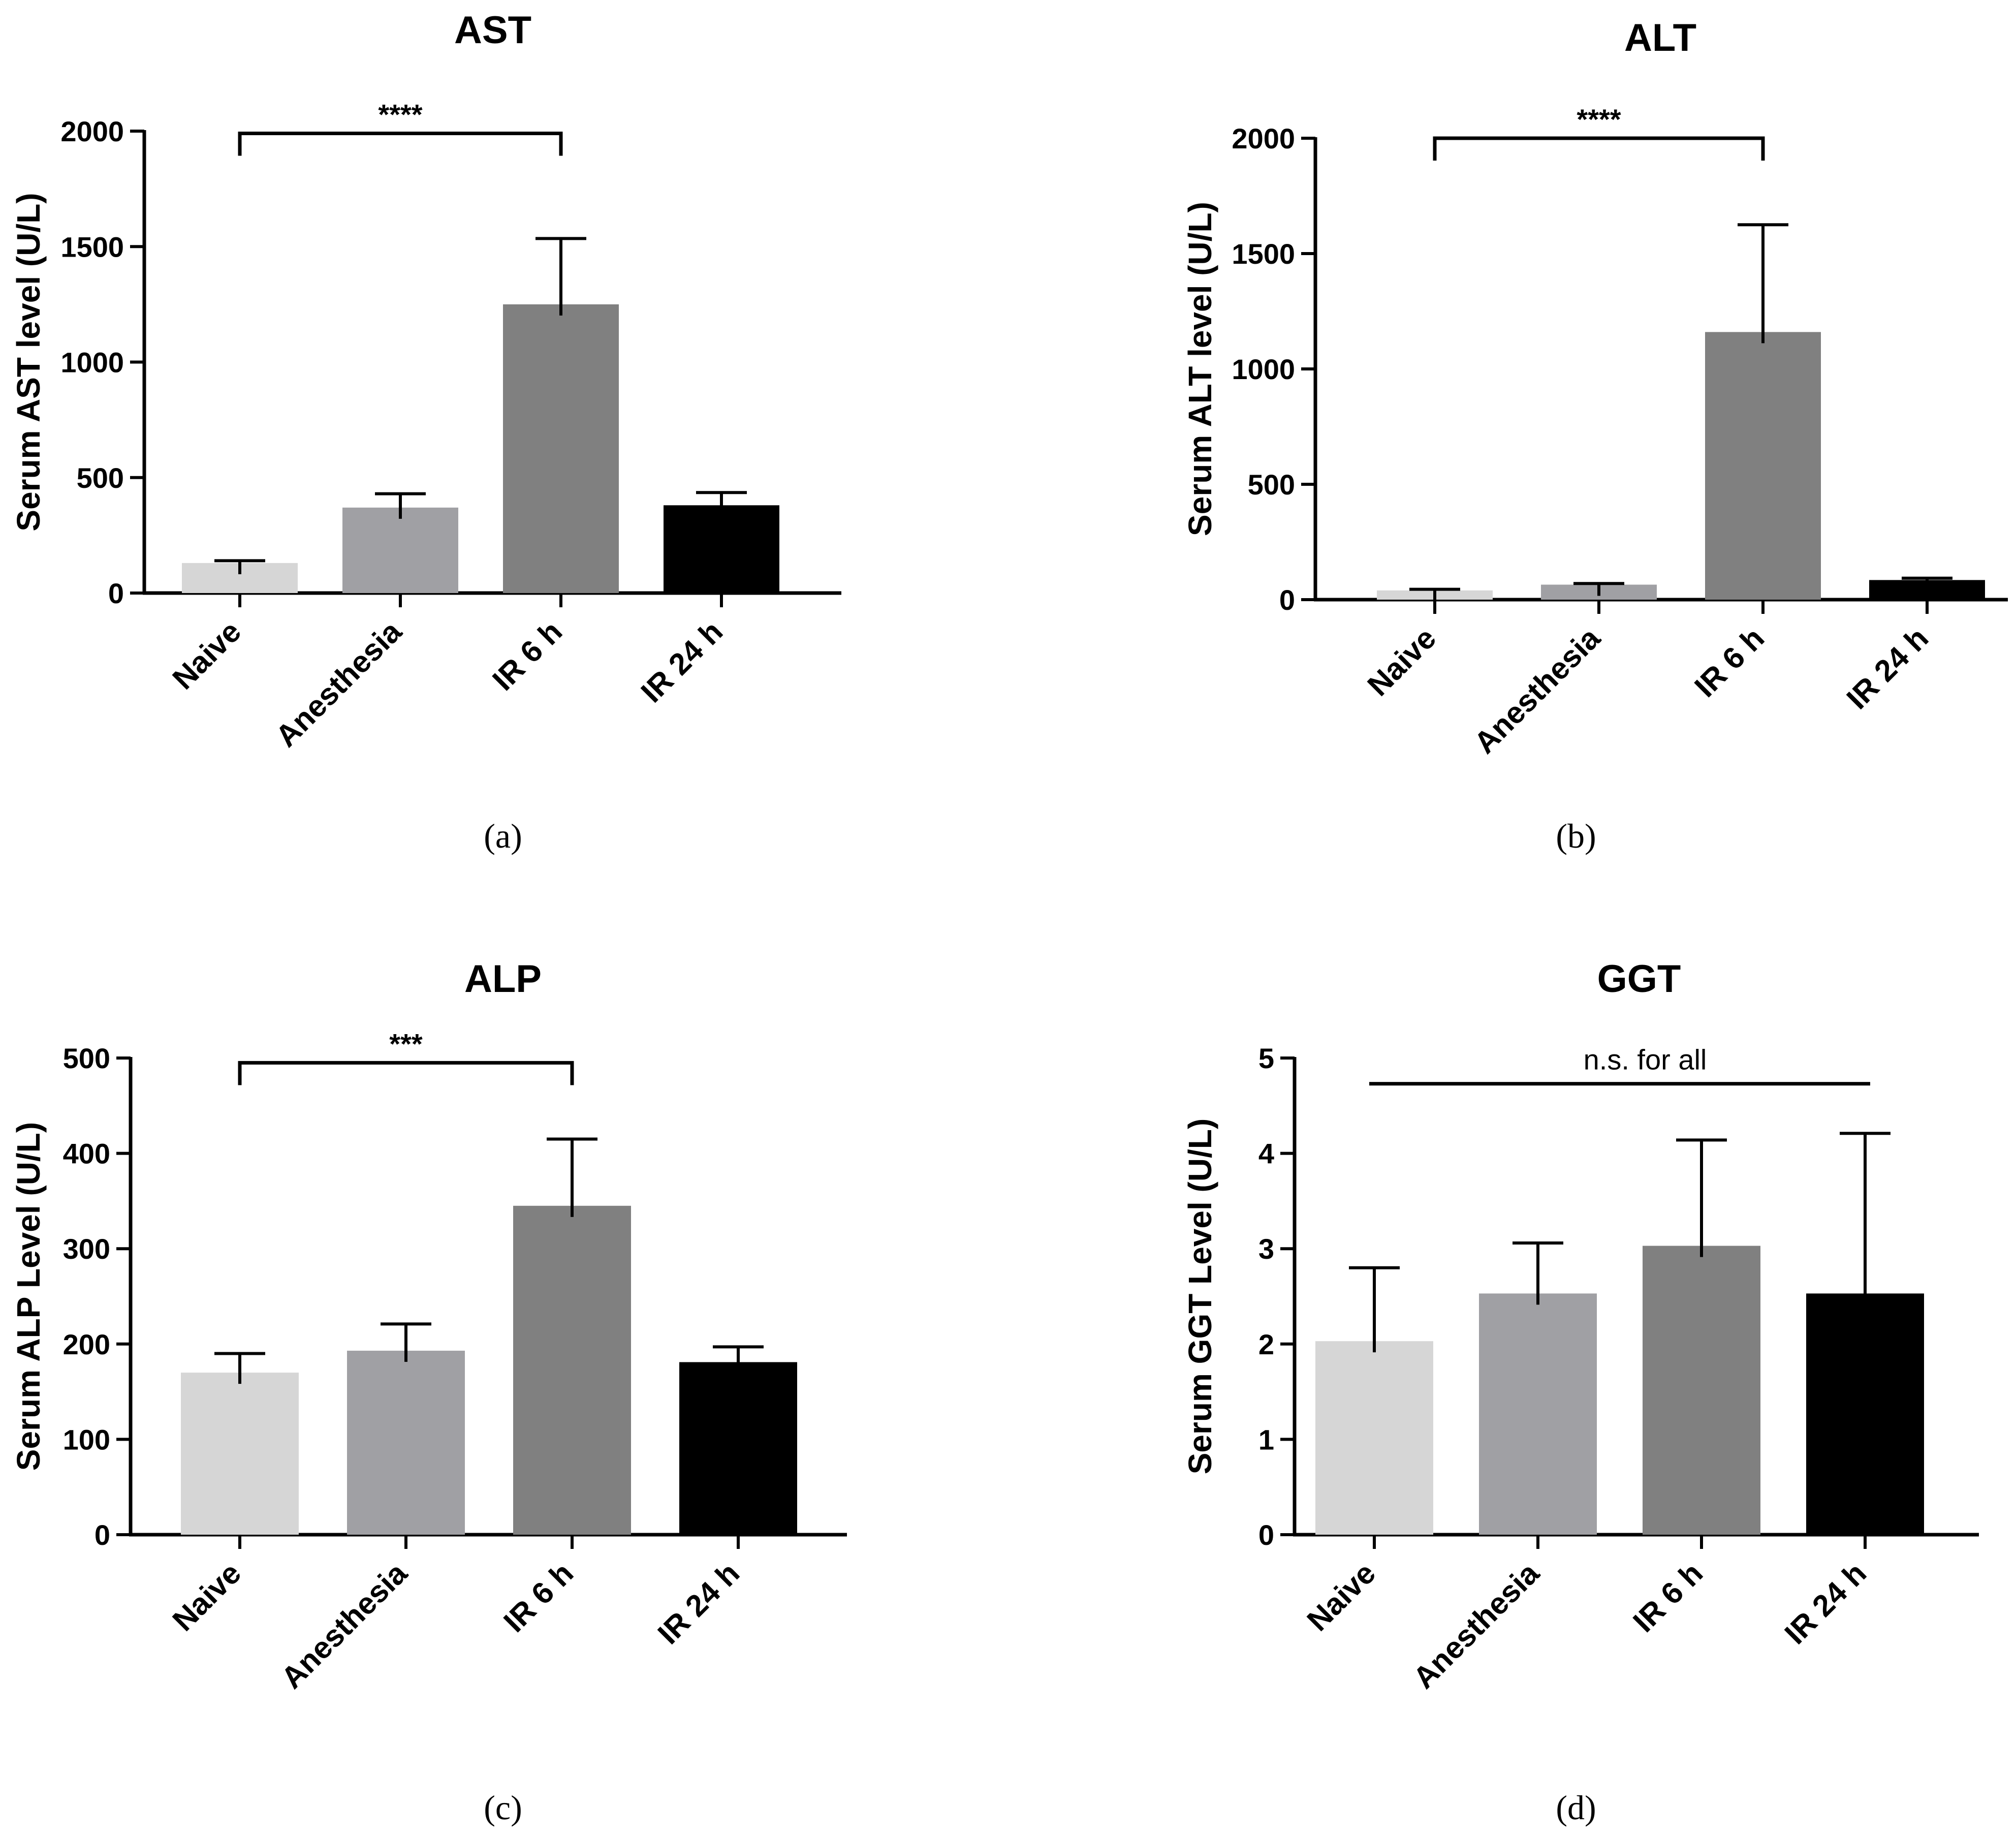 The height and width of the screenshot is (1834, 2016). What do you see at coordinates (86, 1344) in the screenshot?
I see `y-tick-label: 200` at bounding box center [86, 1344].